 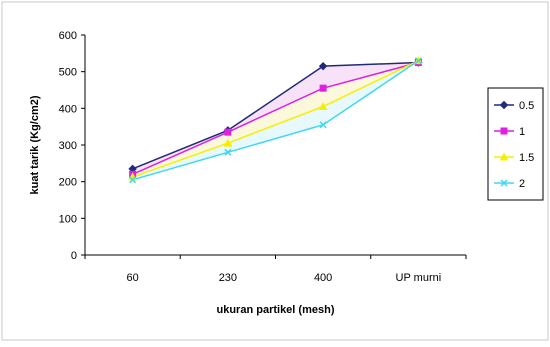 What do you see at coordinates (526, 106) in the screenshot?
I see `legend-label-0: 0.5` at bounding box center [526, 106].